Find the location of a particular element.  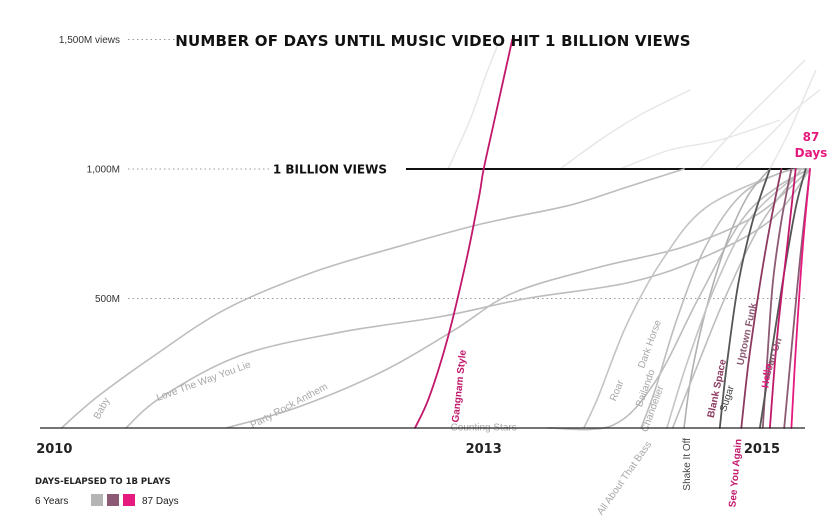

callout-unit: Days is located at coordinates (811, 153).